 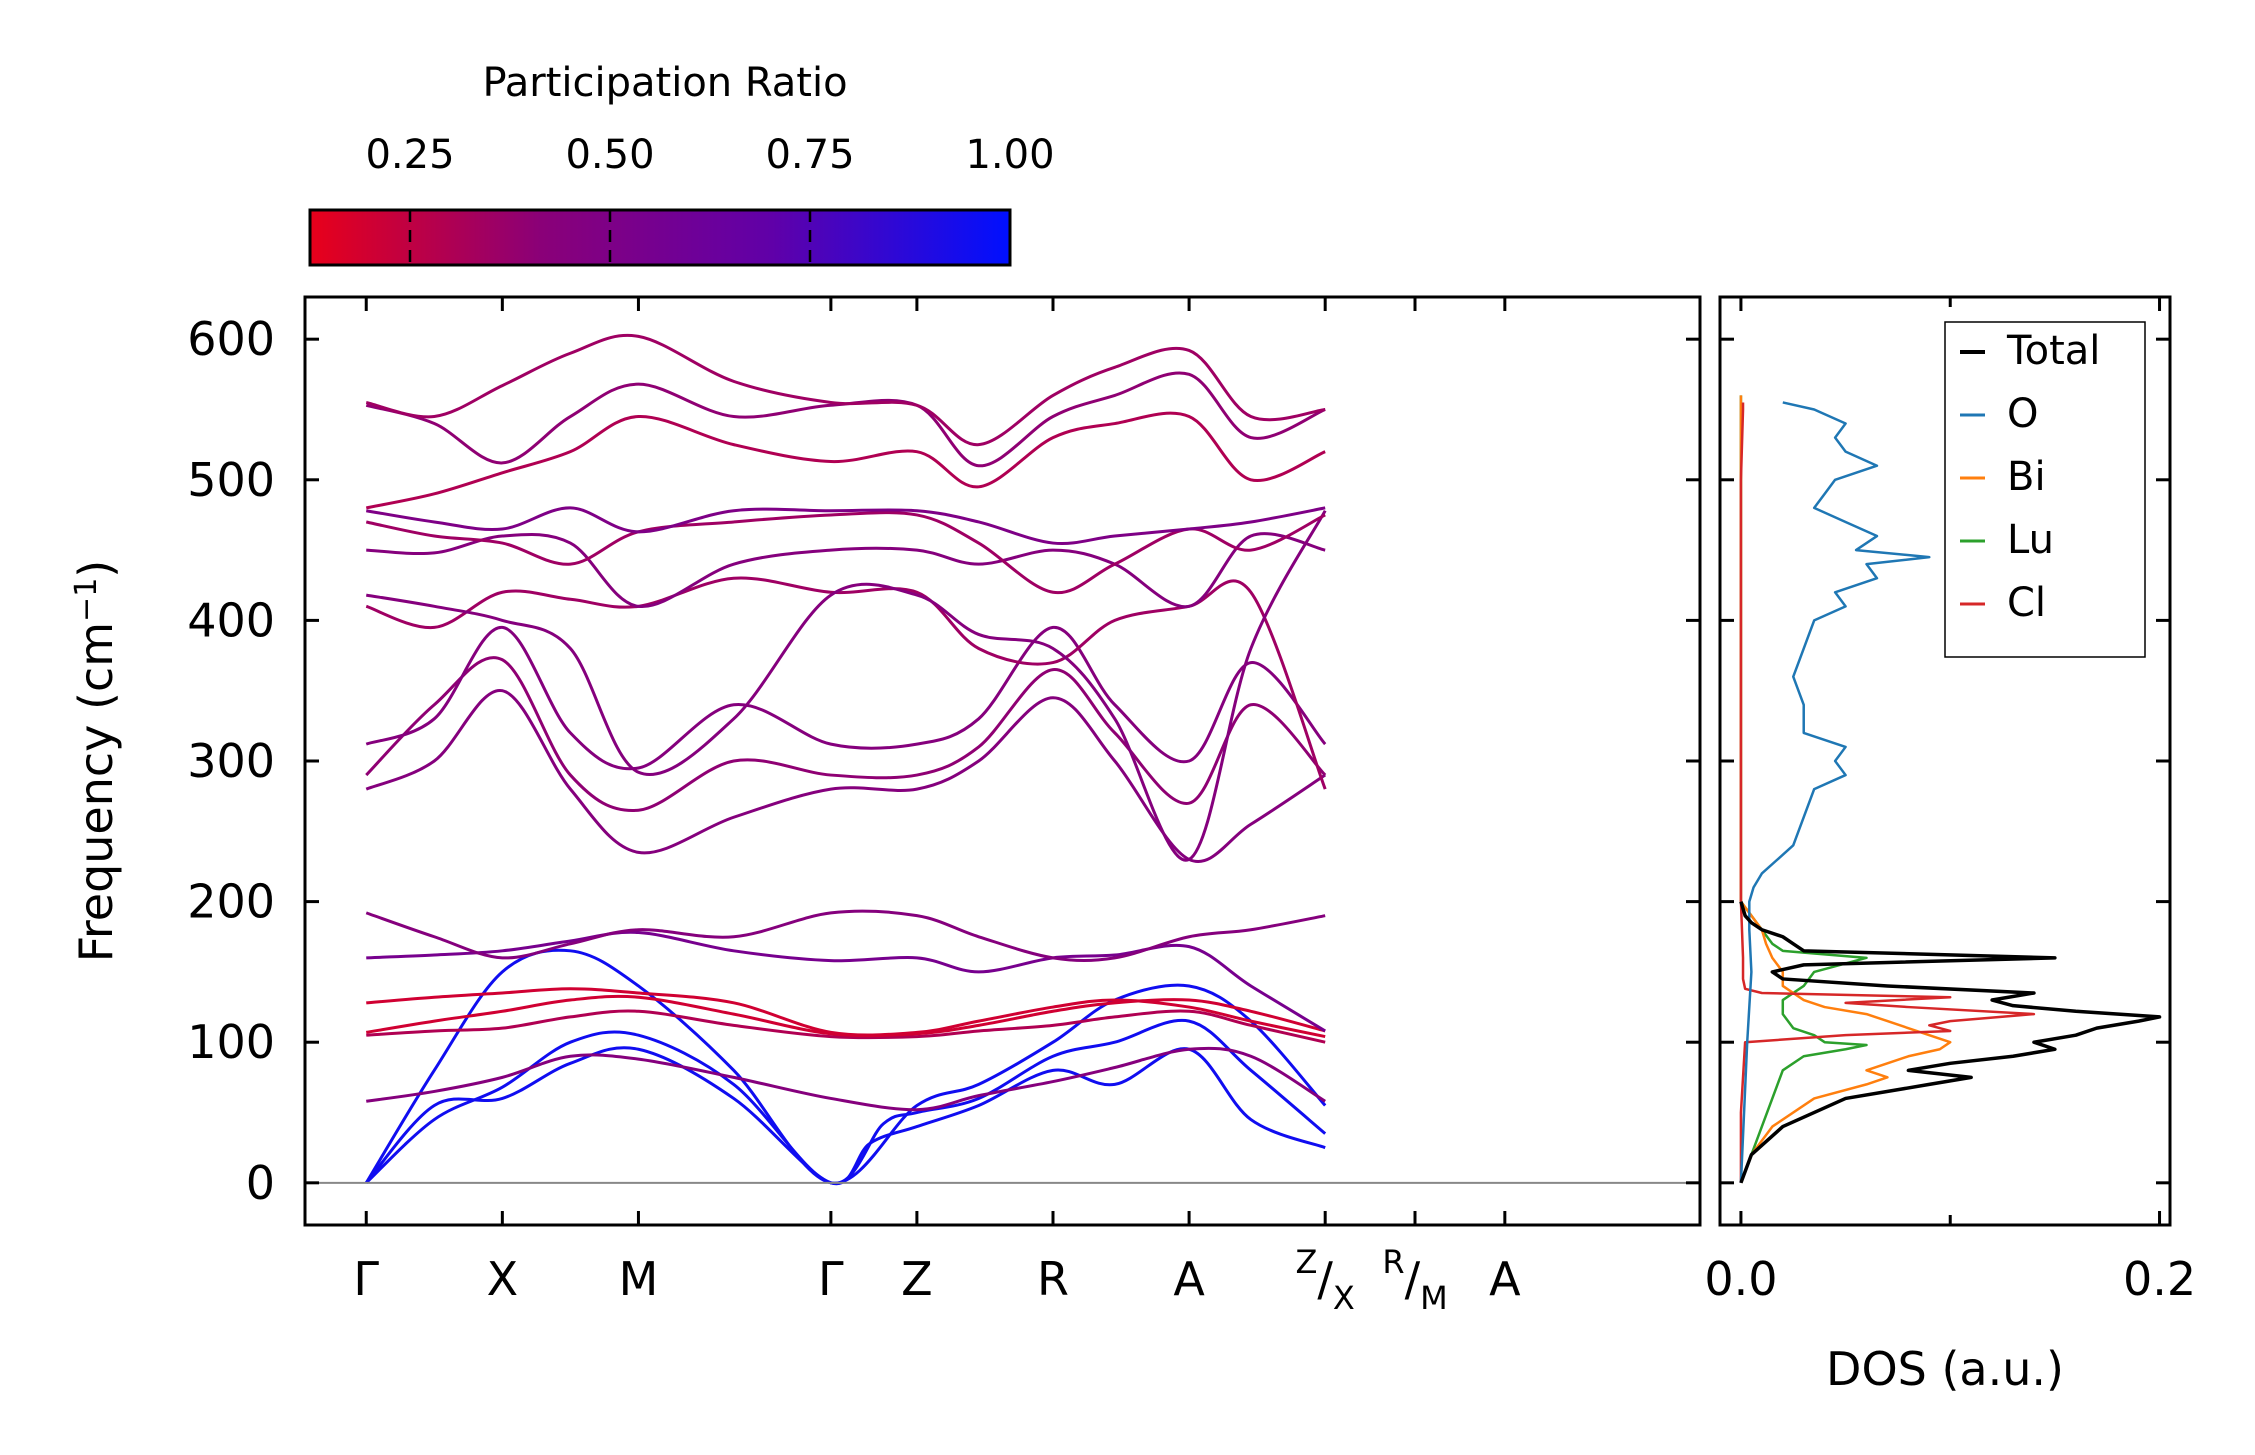 I want to click on legend-label-bi: Bi, so click(x=2026, y=477).